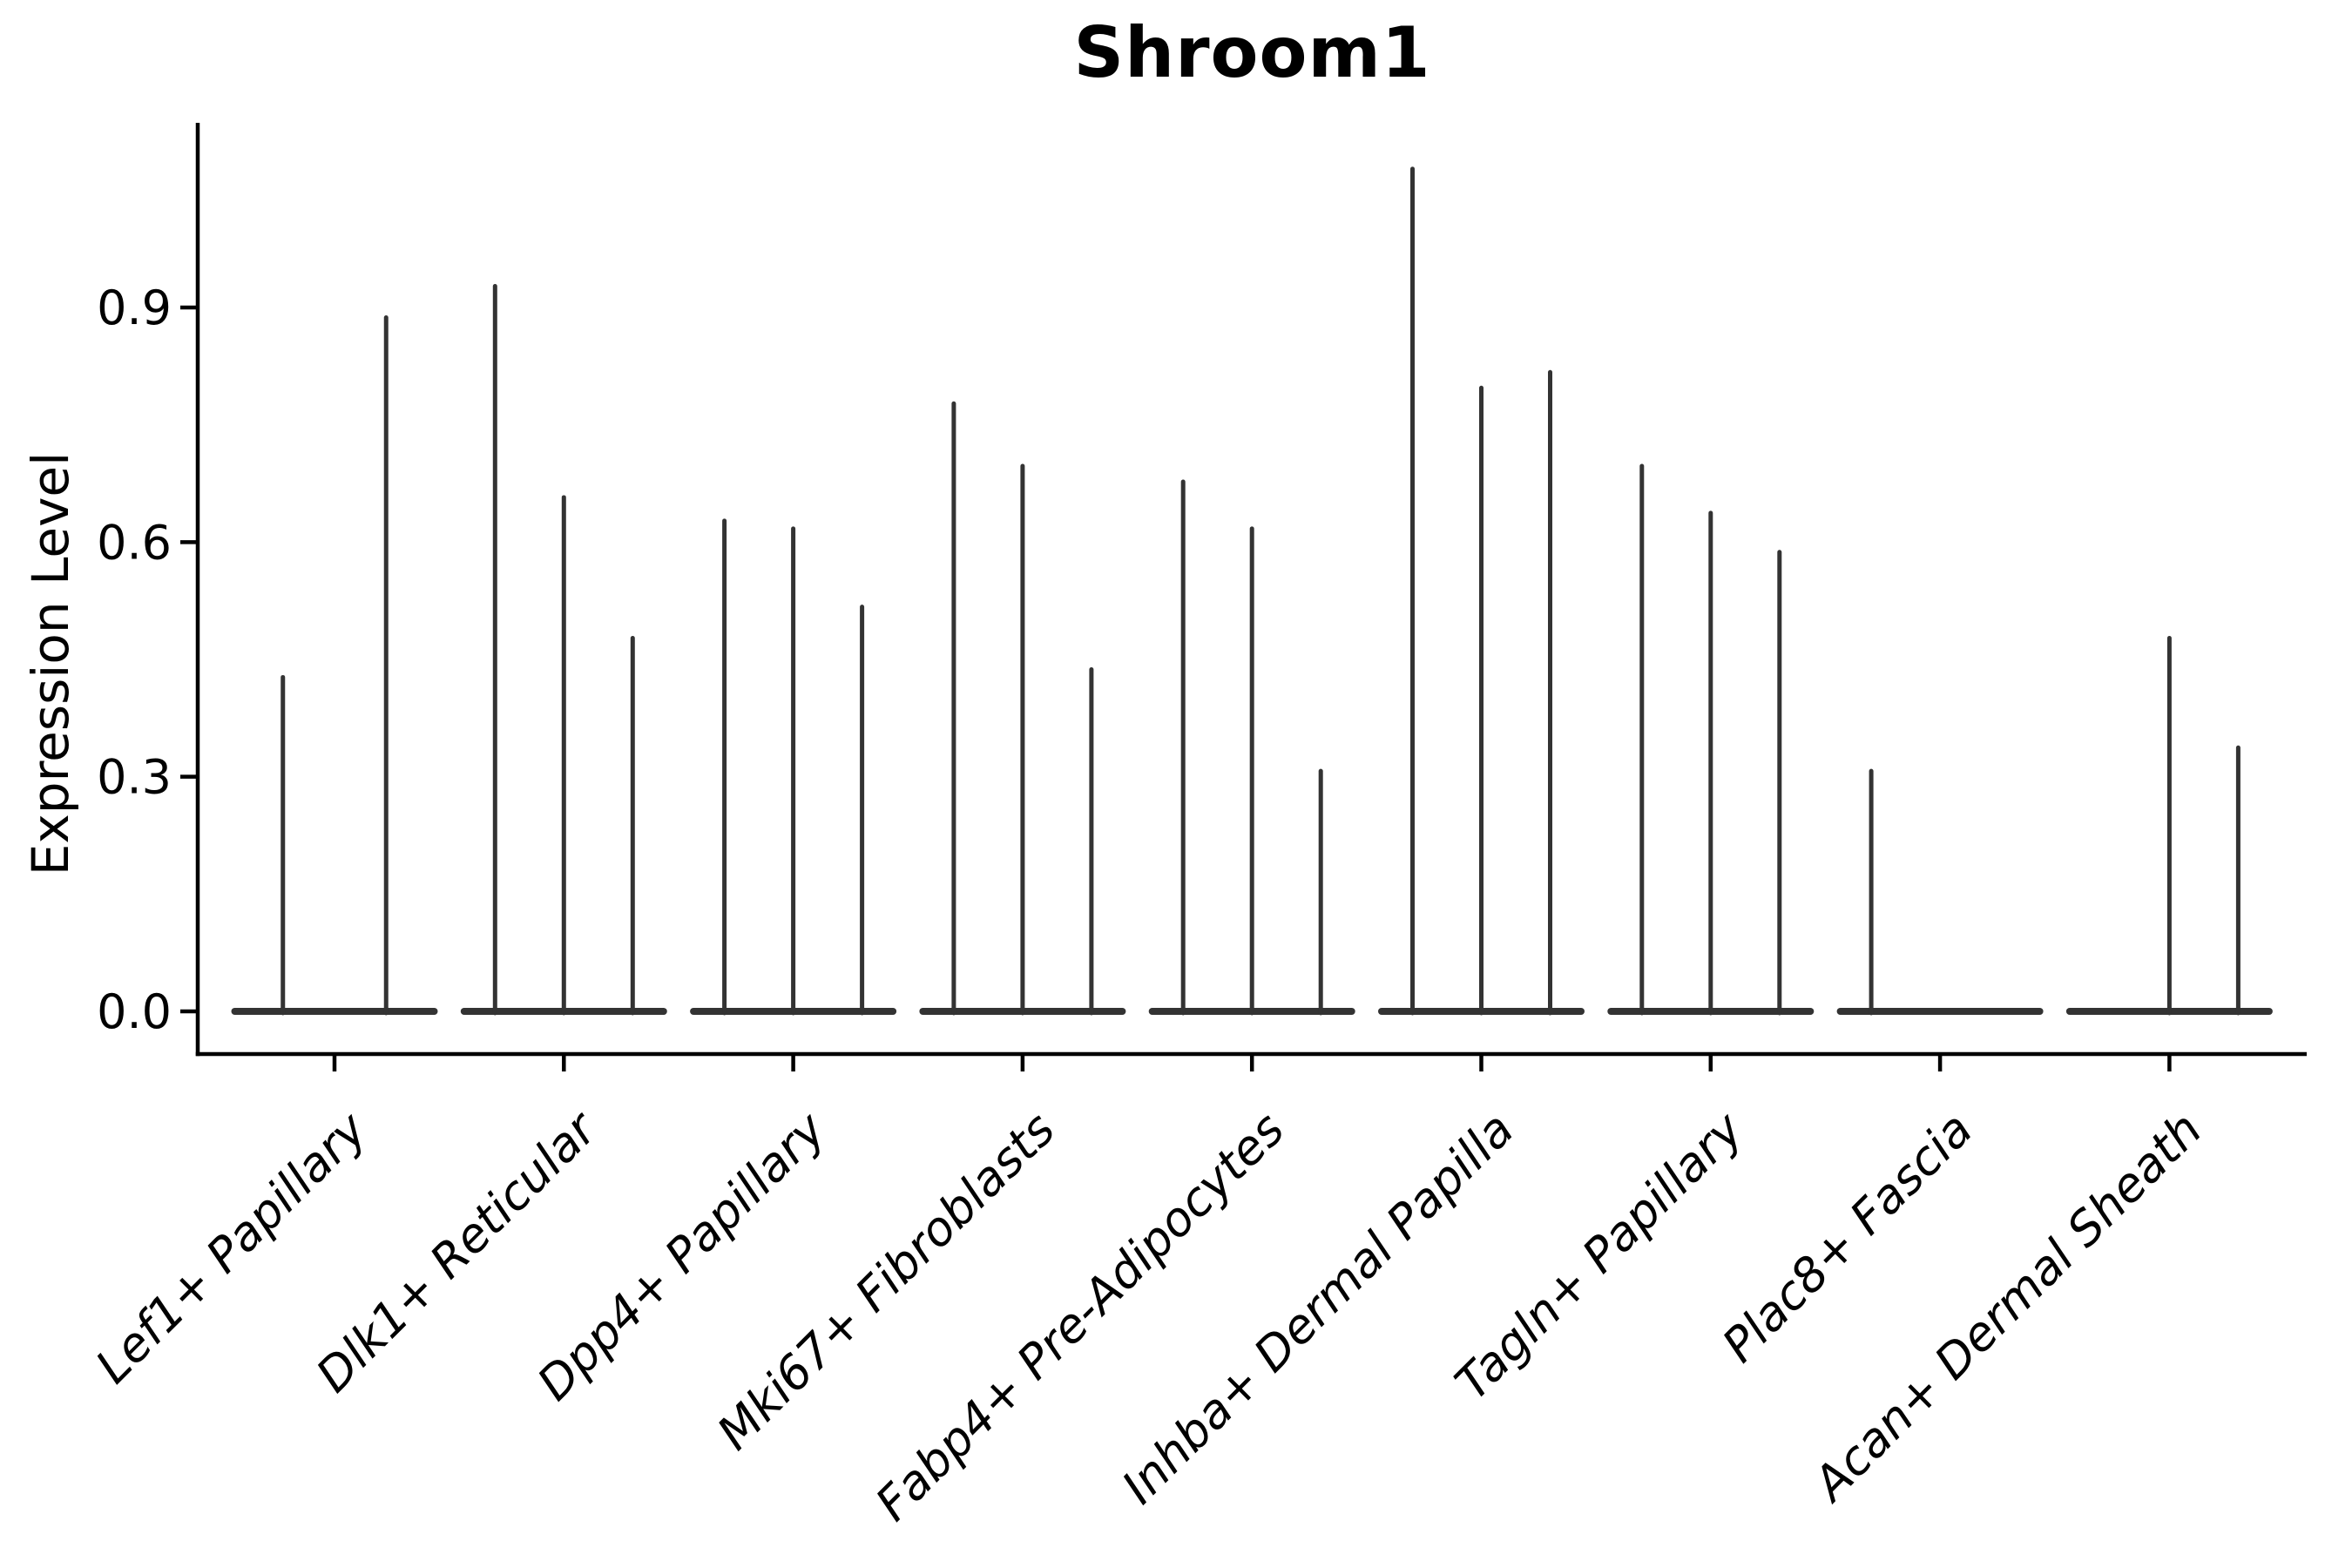 The height and width of the screenshot is (1568, 2352). Describe the element at coordinates (2007, 1307) in the screenshot. I see `x-tick-label: Acan+ Dermal Sheath` at that location.